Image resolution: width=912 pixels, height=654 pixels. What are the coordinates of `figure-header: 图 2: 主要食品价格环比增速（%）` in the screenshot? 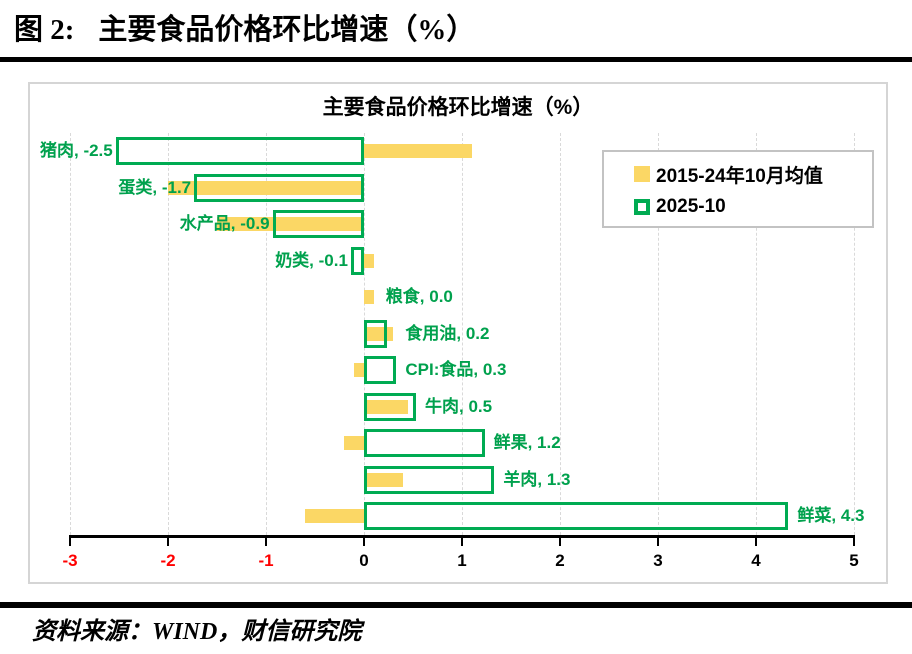 It's located at (244, 27).